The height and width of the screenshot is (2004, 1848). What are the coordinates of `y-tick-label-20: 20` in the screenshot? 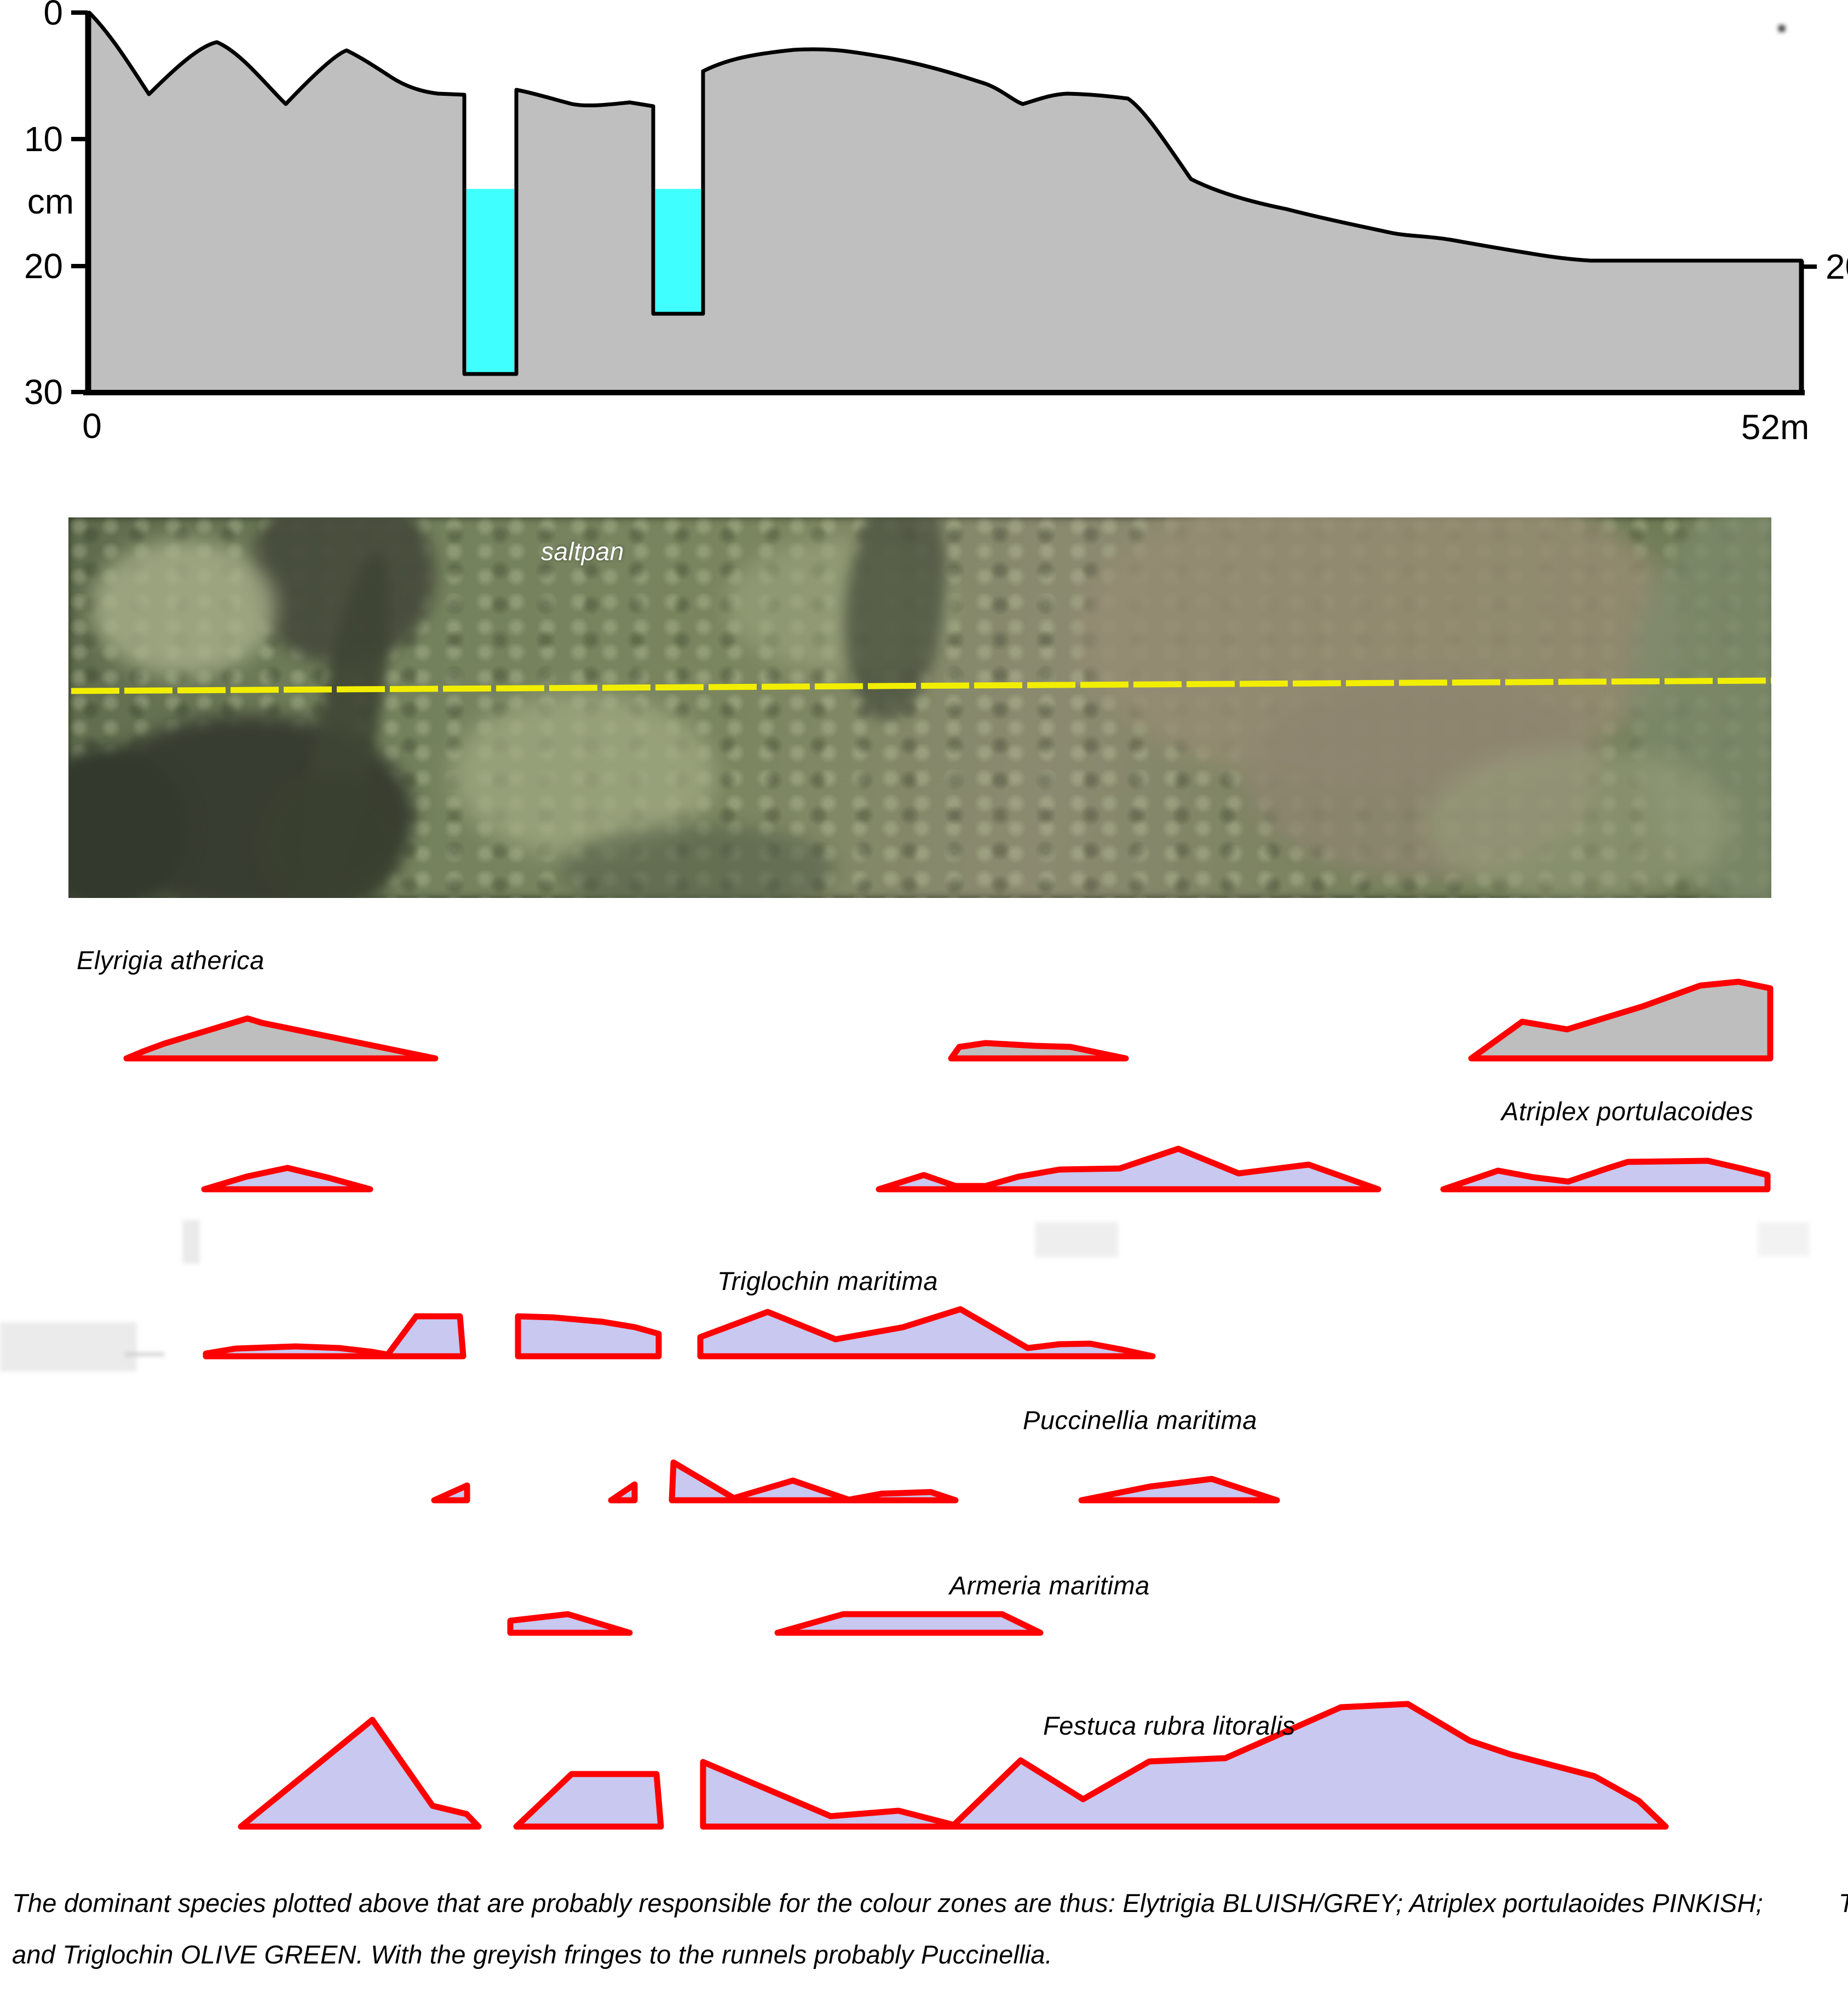 It's located at (44, 266).